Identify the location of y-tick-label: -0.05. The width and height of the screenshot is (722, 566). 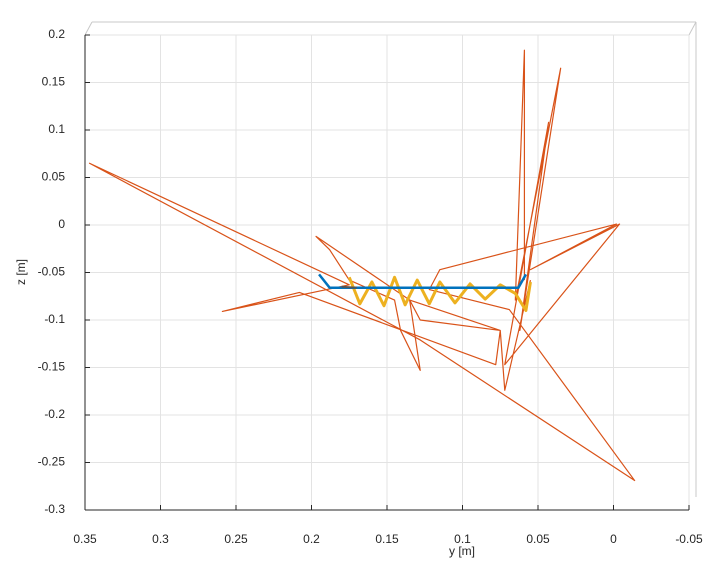
(52, 272).